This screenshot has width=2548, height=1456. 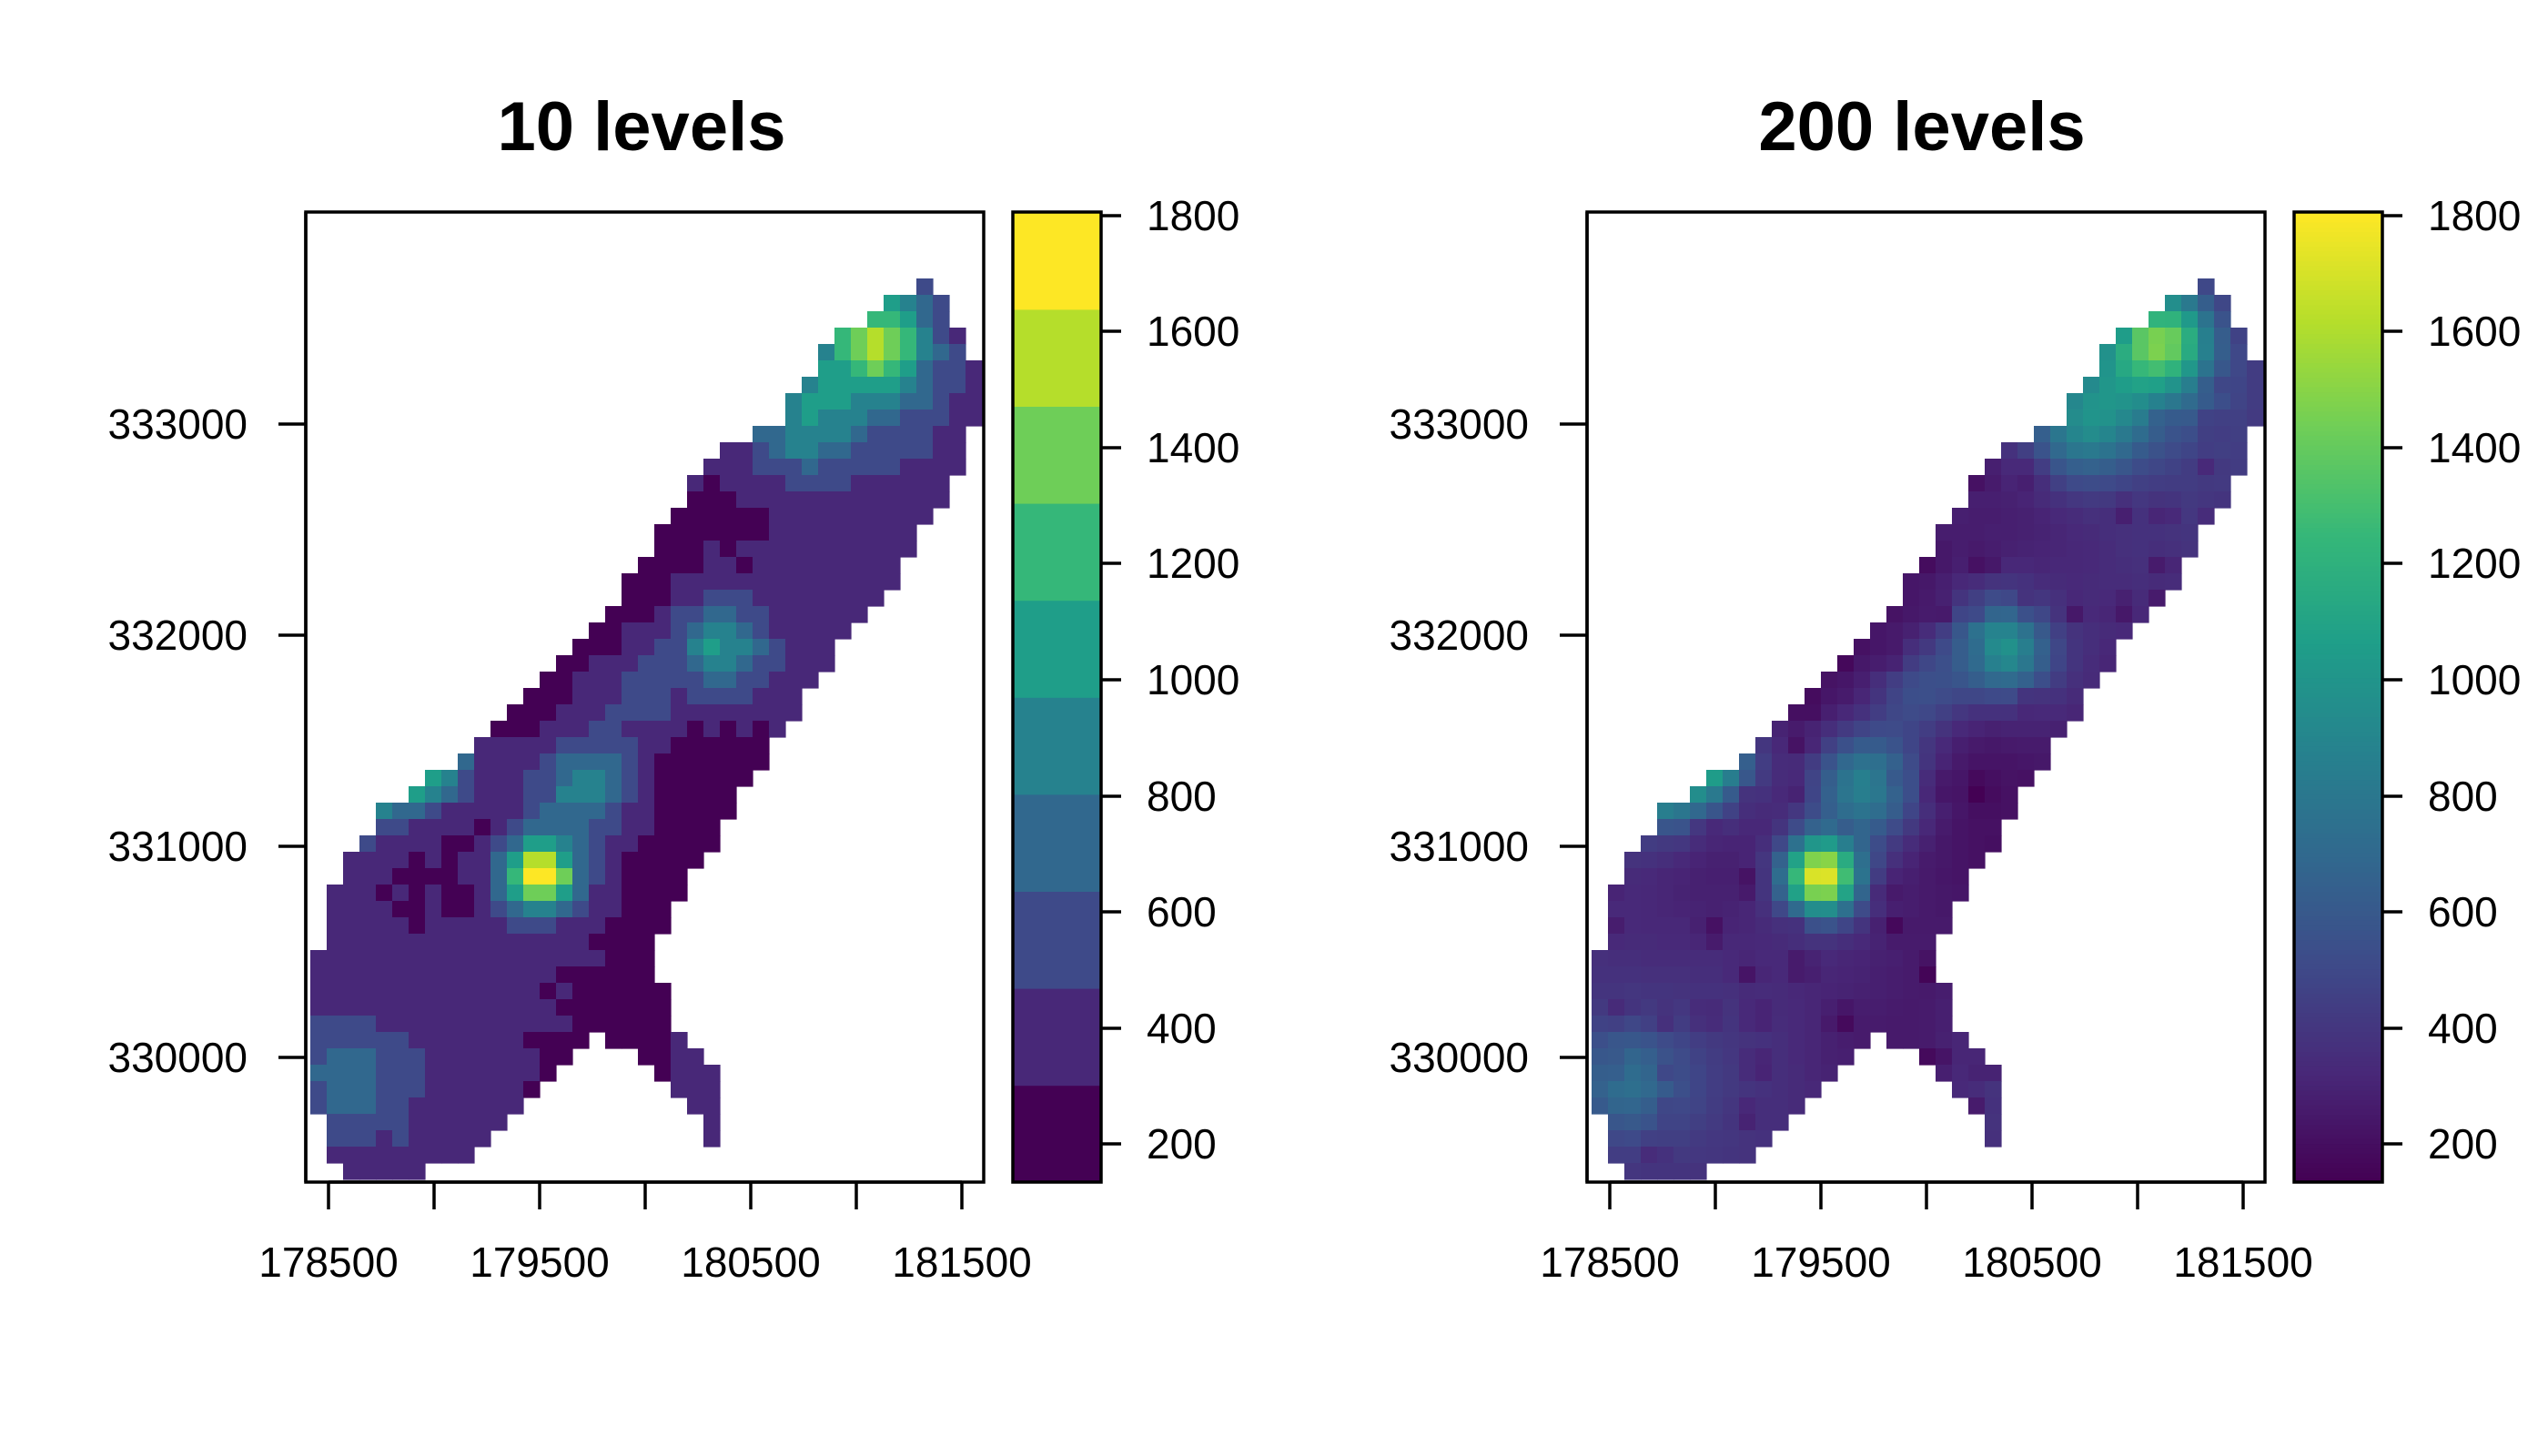 I want to click on legend-tick-label: 1800, so click(x=1193, y=216).